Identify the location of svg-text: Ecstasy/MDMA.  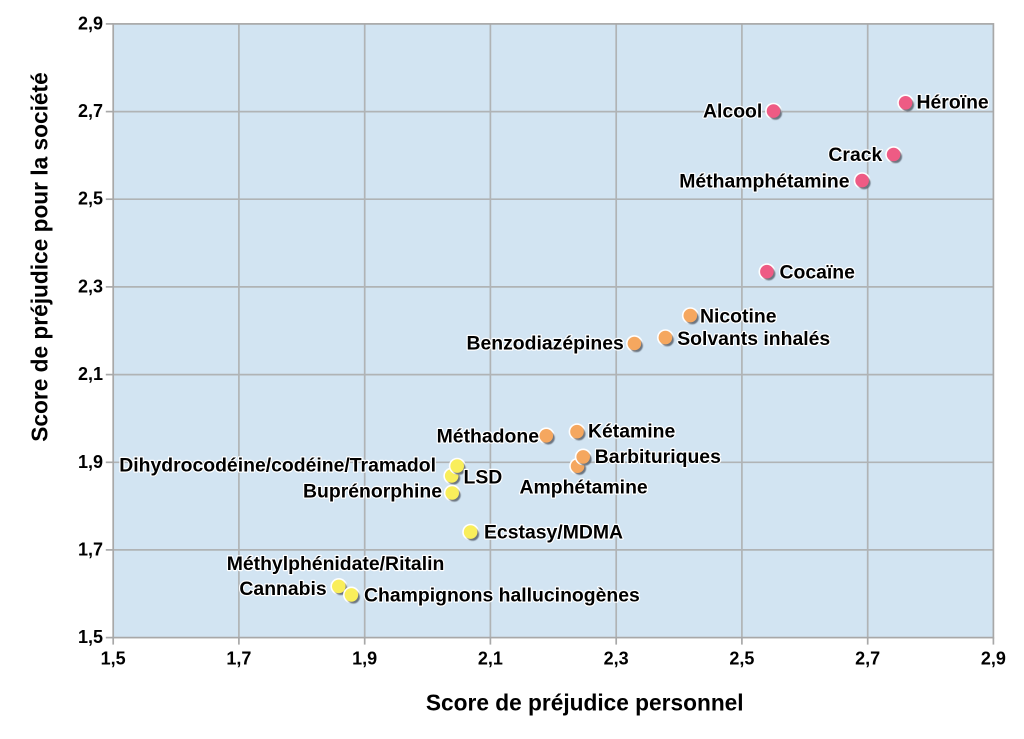
(553, 533).